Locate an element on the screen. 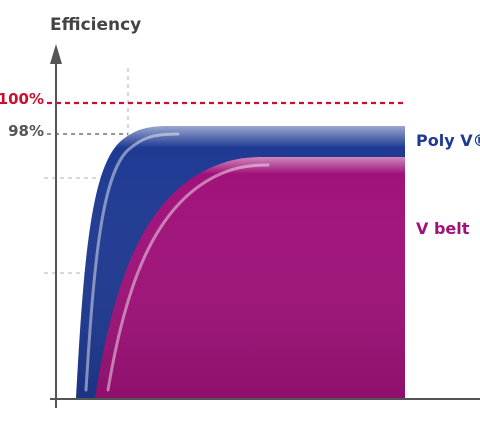 The height and width of the screenshot is (430, 480). y-axis-title: Efficiency is located at coordinates (95, 25).